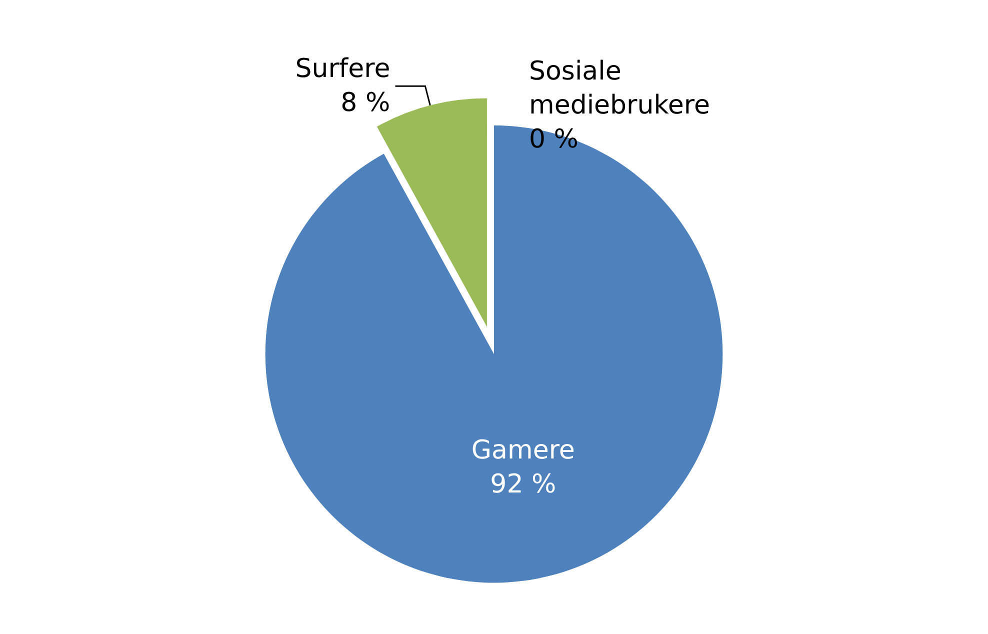  What do you see at coordinates (523, 485) in the screenshot?
I see `data-label: 92 %` at bounding box center [523, 485].